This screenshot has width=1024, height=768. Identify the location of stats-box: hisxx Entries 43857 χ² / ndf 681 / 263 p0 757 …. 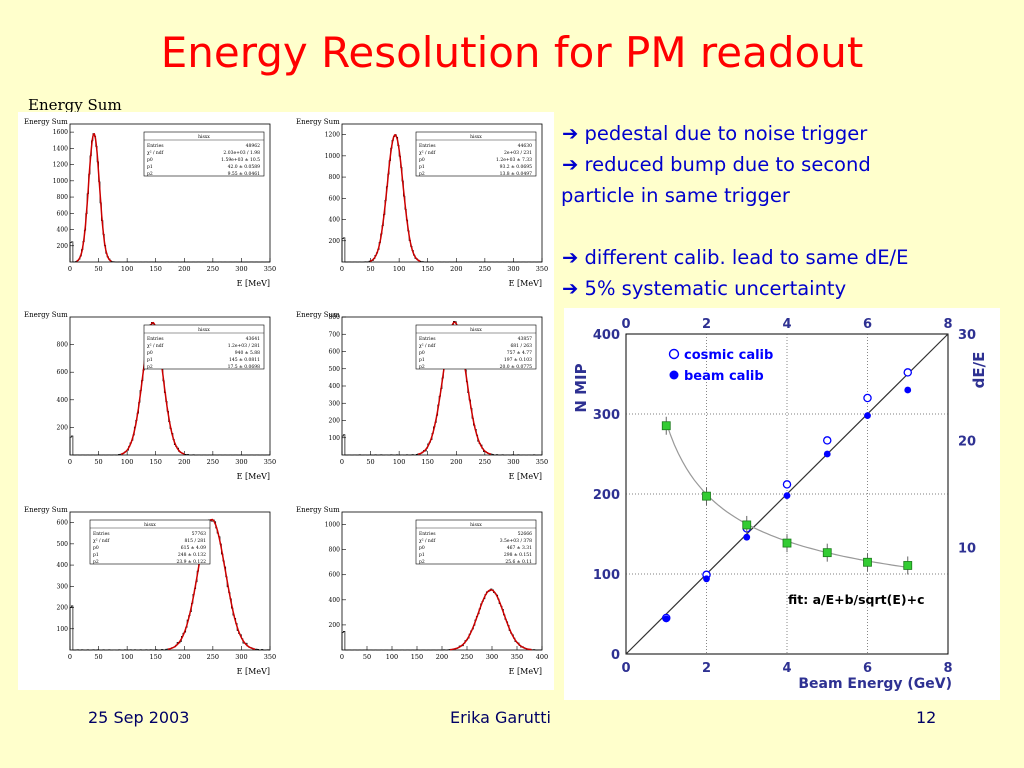
(476, 347).